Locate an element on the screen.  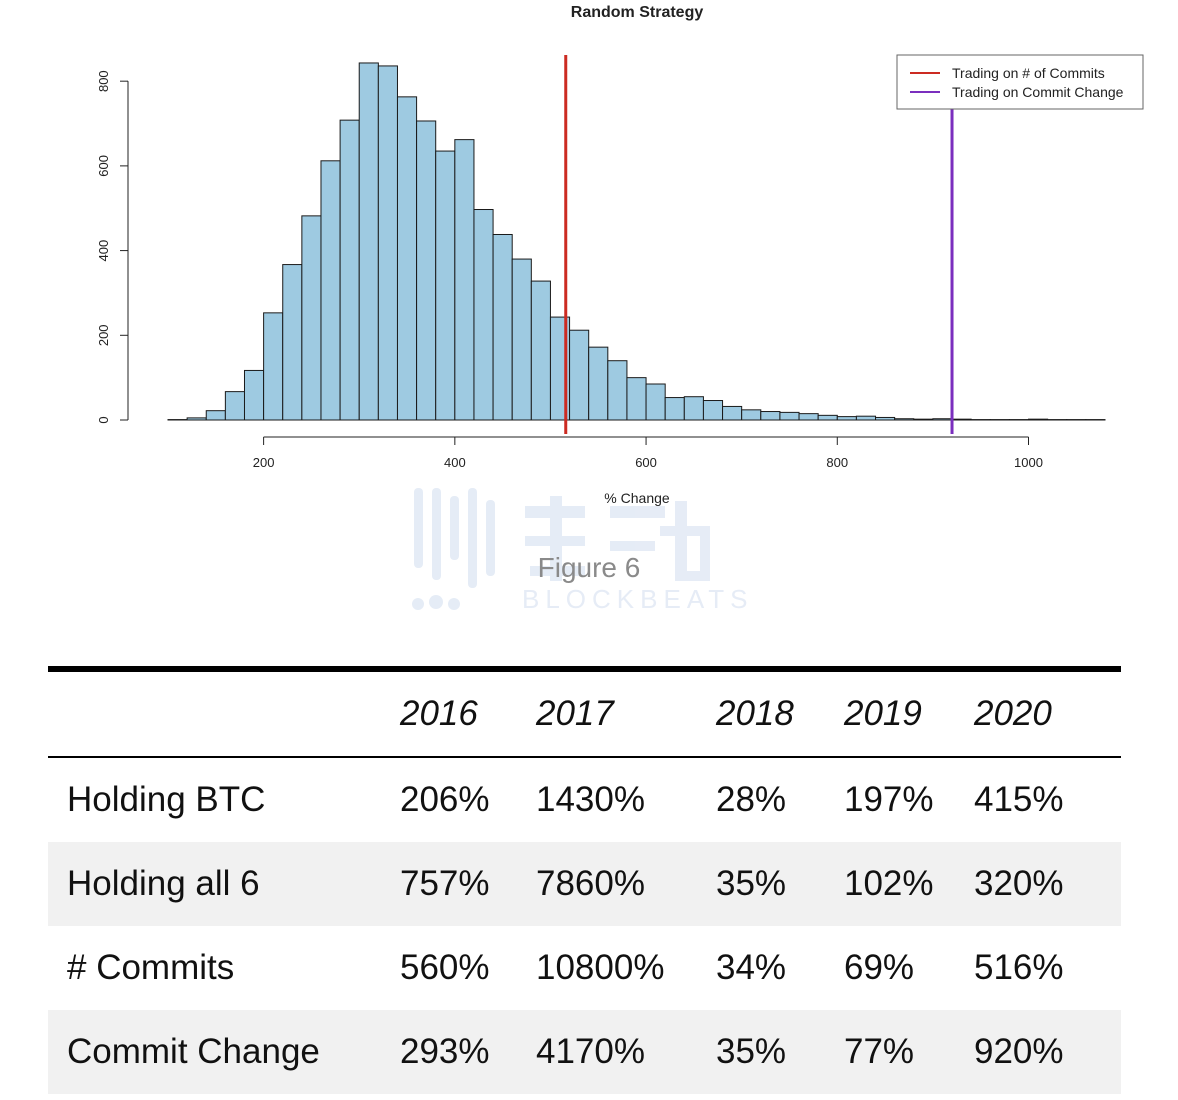
y-tick-label: 800 is located at coordinates (103, 81).